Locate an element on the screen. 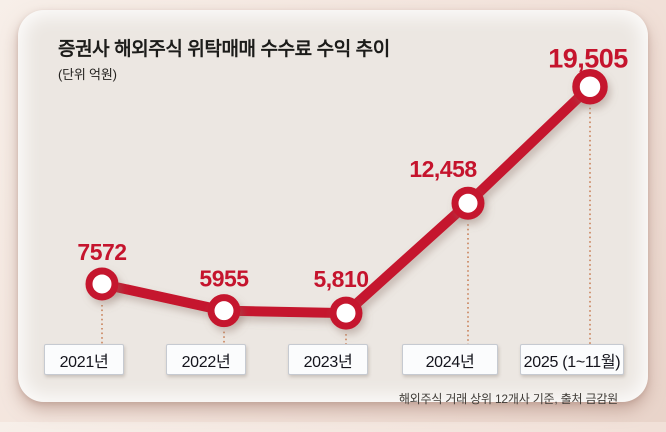 The image size is (666, 432). data-label: 5,810 is located at coordinates (340, 279).